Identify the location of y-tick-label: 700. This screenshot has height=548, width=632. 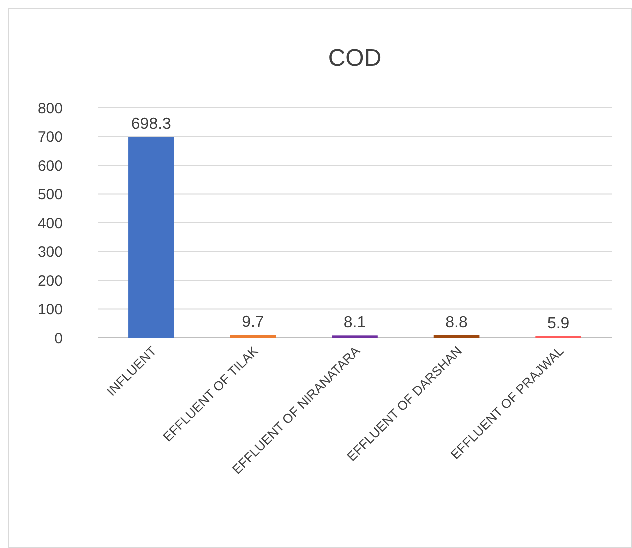
(50, 137).